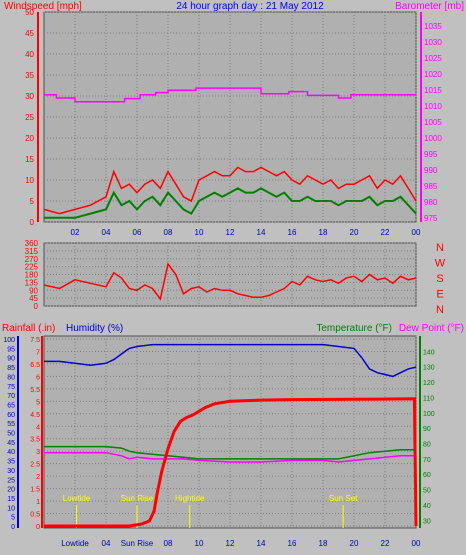 The width and height of the screenshot is (466, 555). I want to click on wind-y-tick-label: 15, so click(29, 159).